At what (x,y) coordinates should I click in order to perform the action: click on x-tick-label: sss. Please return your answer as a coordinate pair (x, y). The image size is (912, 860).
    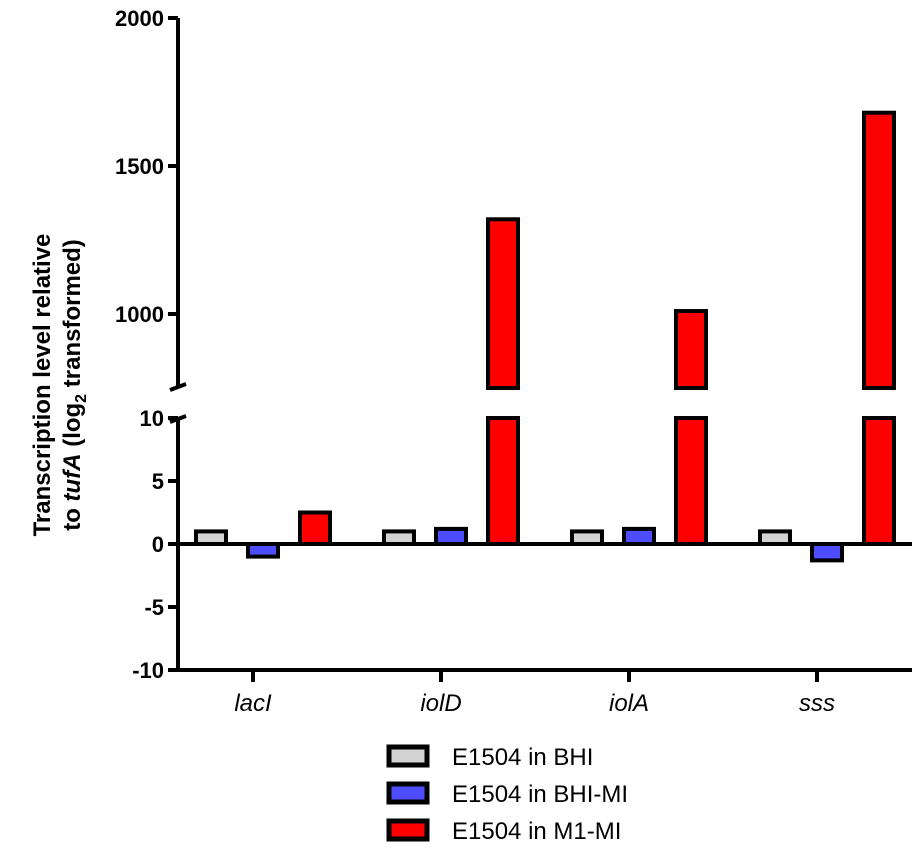
    Looking at the image, I should click on (817, 703).